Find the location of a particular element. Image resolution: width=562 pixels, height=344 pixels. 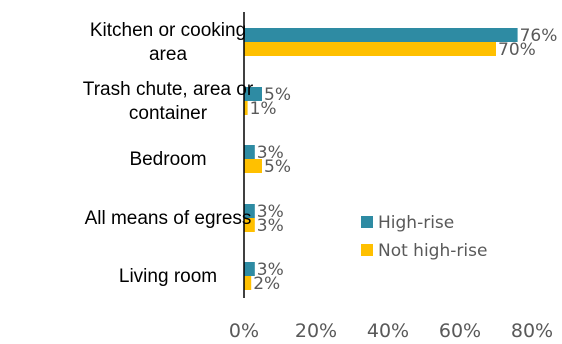

category-label-3: All means of egress is located at coordinates (168, 218).